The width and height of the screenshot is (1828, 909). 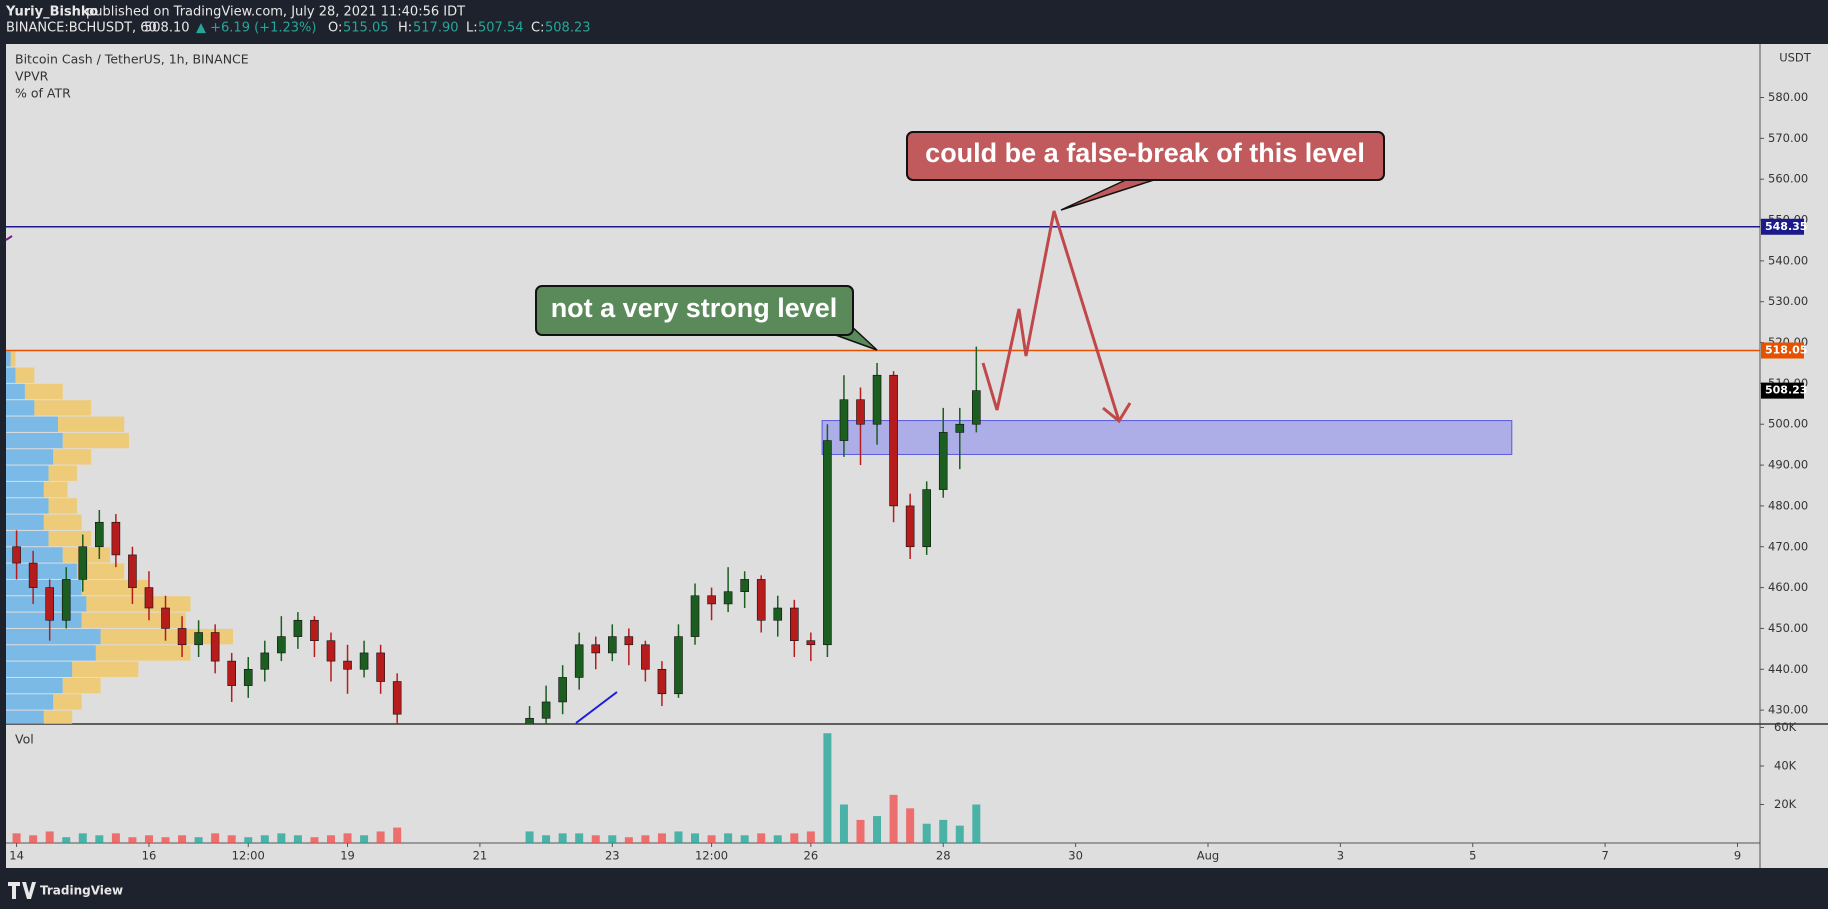 What do you see at coordinates (436, 28) in the screenshot?
I see `h: 517.90` at bounding box center [436, 28].